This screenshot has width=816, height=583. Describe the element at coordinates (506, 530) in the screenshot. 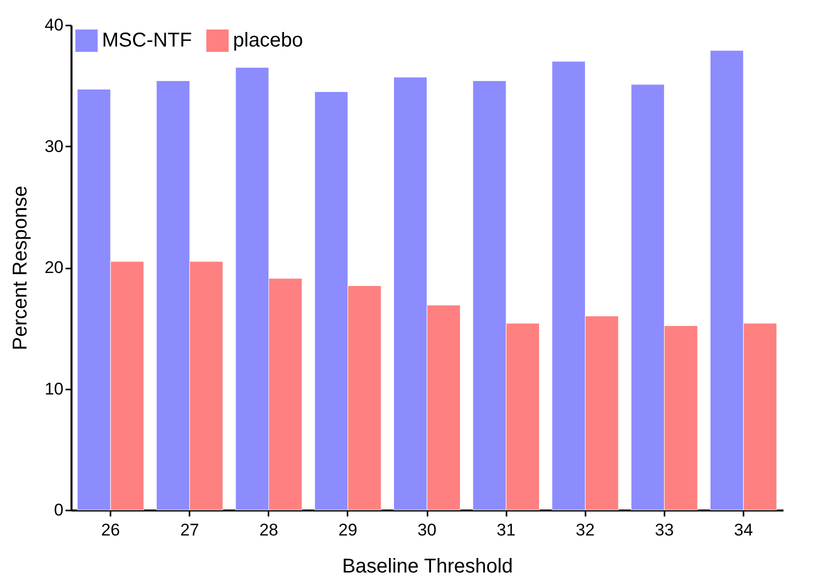

I see `x-tick-label: 31` at that location.